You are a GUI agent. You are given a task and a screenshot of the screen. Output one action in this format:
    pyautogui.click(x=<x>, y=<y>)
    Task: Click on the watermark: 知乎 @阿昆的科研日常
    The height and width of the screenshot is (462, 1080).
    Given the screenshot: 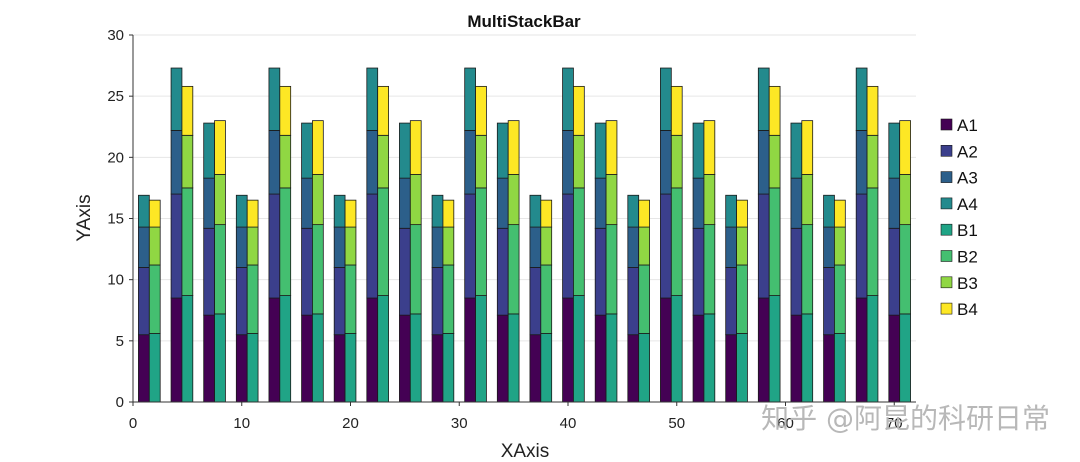 What is the action you would take?
    pyautogui.click(x=905, y=418)
    